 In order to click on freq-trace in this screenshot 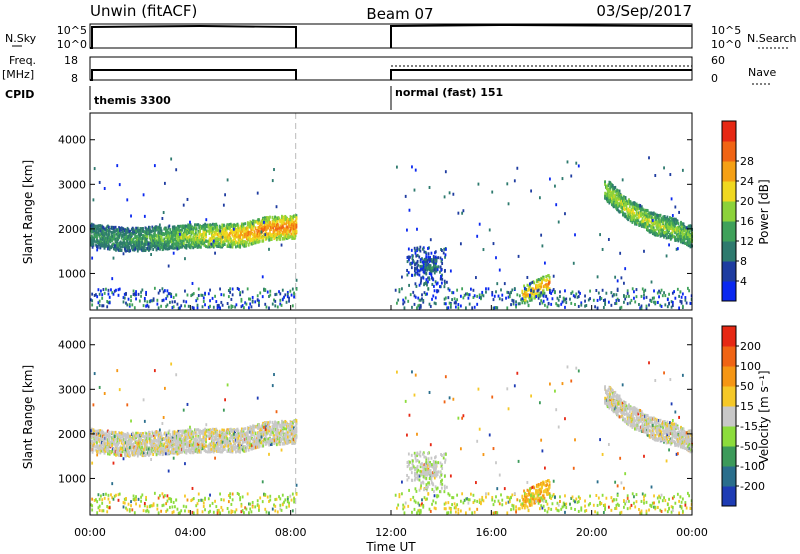, I will do `click(391, 75)`.